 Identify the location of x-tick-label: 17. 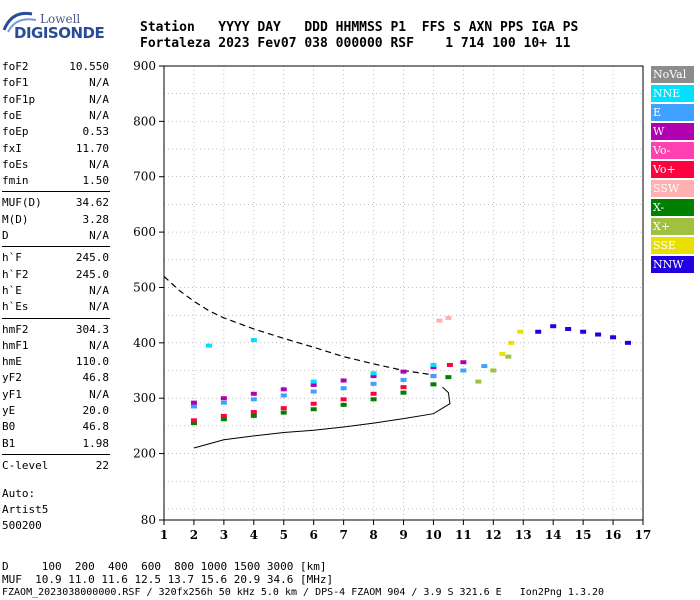
(643, 535).